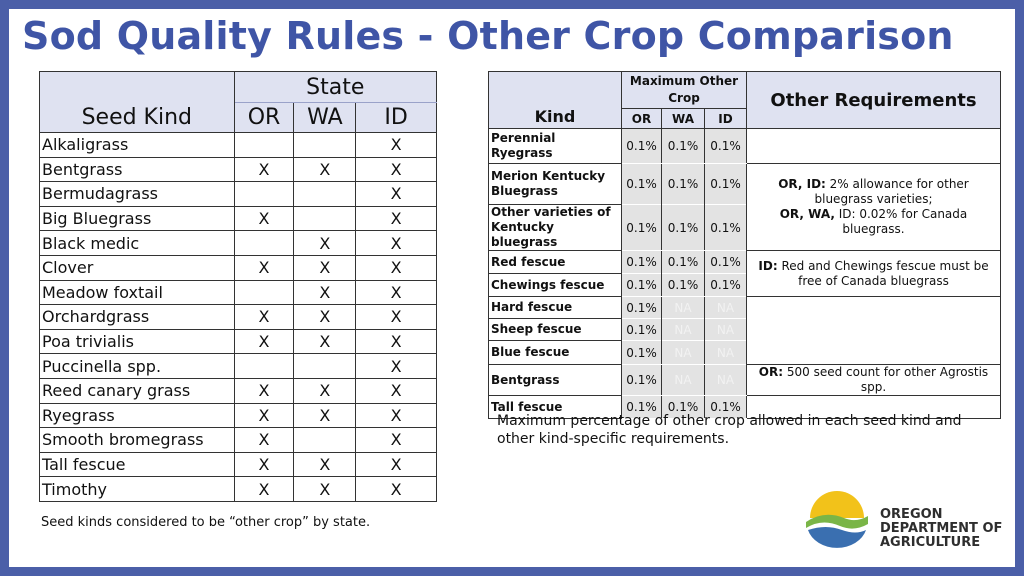 The height and width of the screenshot is (576, 1024). Describe the element at coordinates (137, 218) in the screenshot. I see `seed-kind-cell: Big Bluegrass` at that location.